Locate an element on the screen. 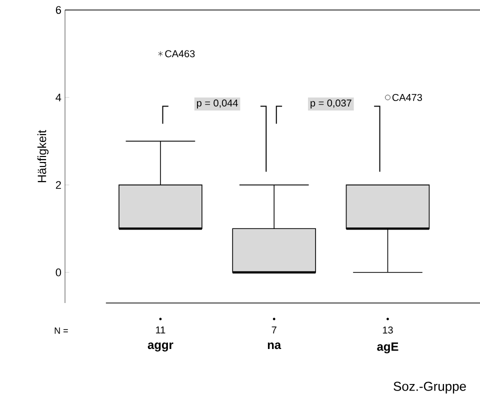  y-tick-label: 2 is located at coordinates (58, 185).